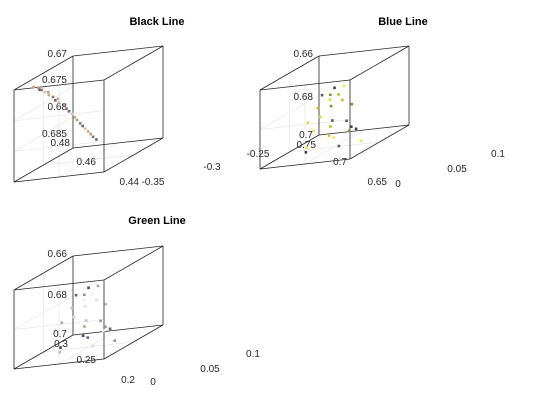  I want to click on y-tick-label: 0.3, so click(61, 344).